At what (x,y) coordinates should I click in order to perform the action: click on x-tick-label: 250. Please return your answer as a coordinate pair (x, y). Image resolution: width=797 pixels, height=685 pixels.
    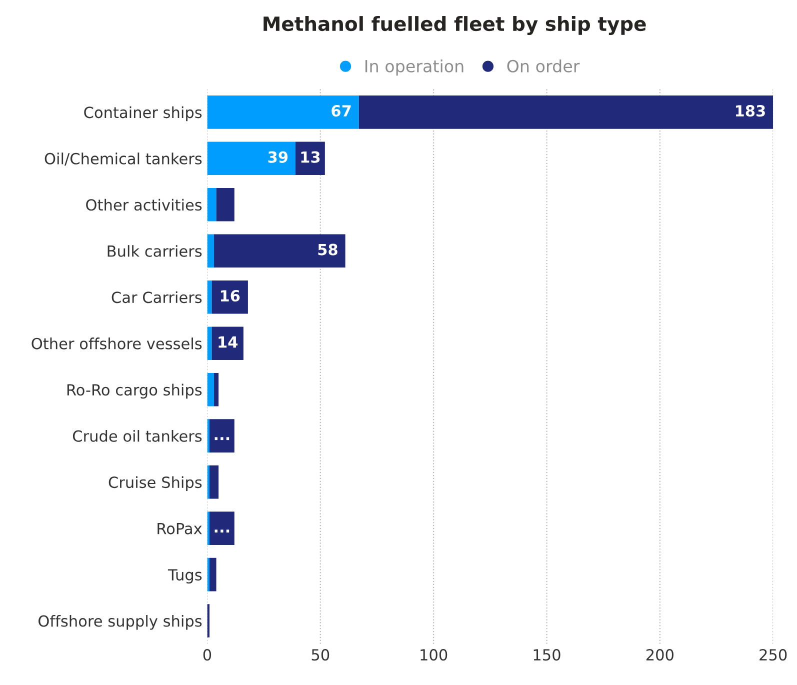
    Looking at the image, I should click on (773, 655).